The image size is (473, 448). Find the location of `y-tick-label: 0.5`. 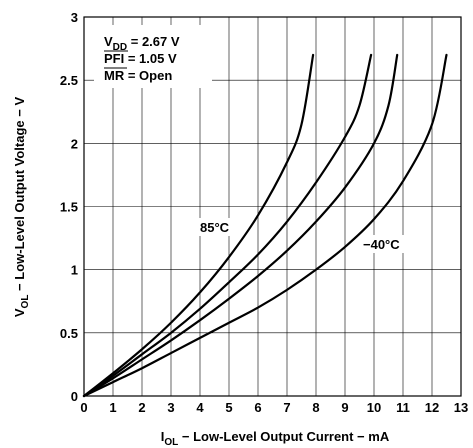

y-tick-label: 0.5 is located at coordinates (69, 333).